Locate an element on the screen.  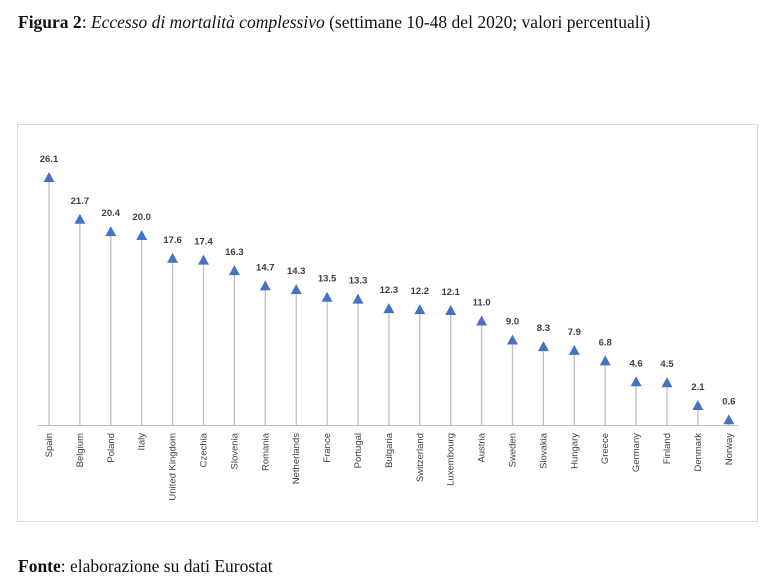
source-note: Fonte: elaborazione su dati Eurostat is located at coordinates (145, 566).